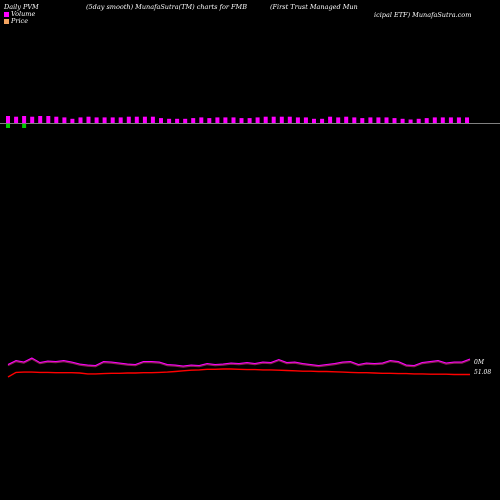 The height and width of the screenshot is (500, 500). Describe the element at coordinates (238, 373) in the screenshot. I see `price-line` at that location.